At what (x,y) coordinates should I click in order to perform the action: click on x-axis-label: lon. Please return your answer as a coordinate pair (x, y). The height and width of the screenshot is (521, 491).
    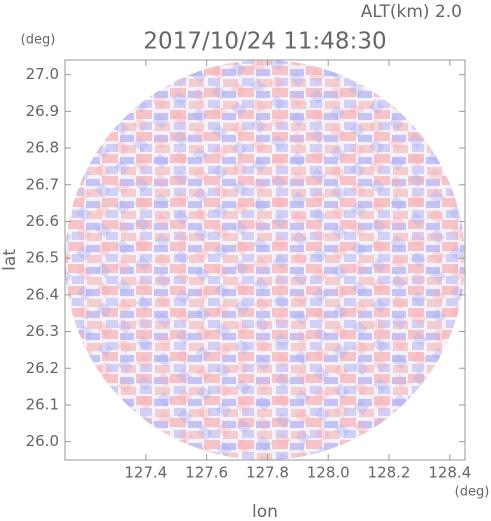
    Looking at the image, I should click on (265, 511).